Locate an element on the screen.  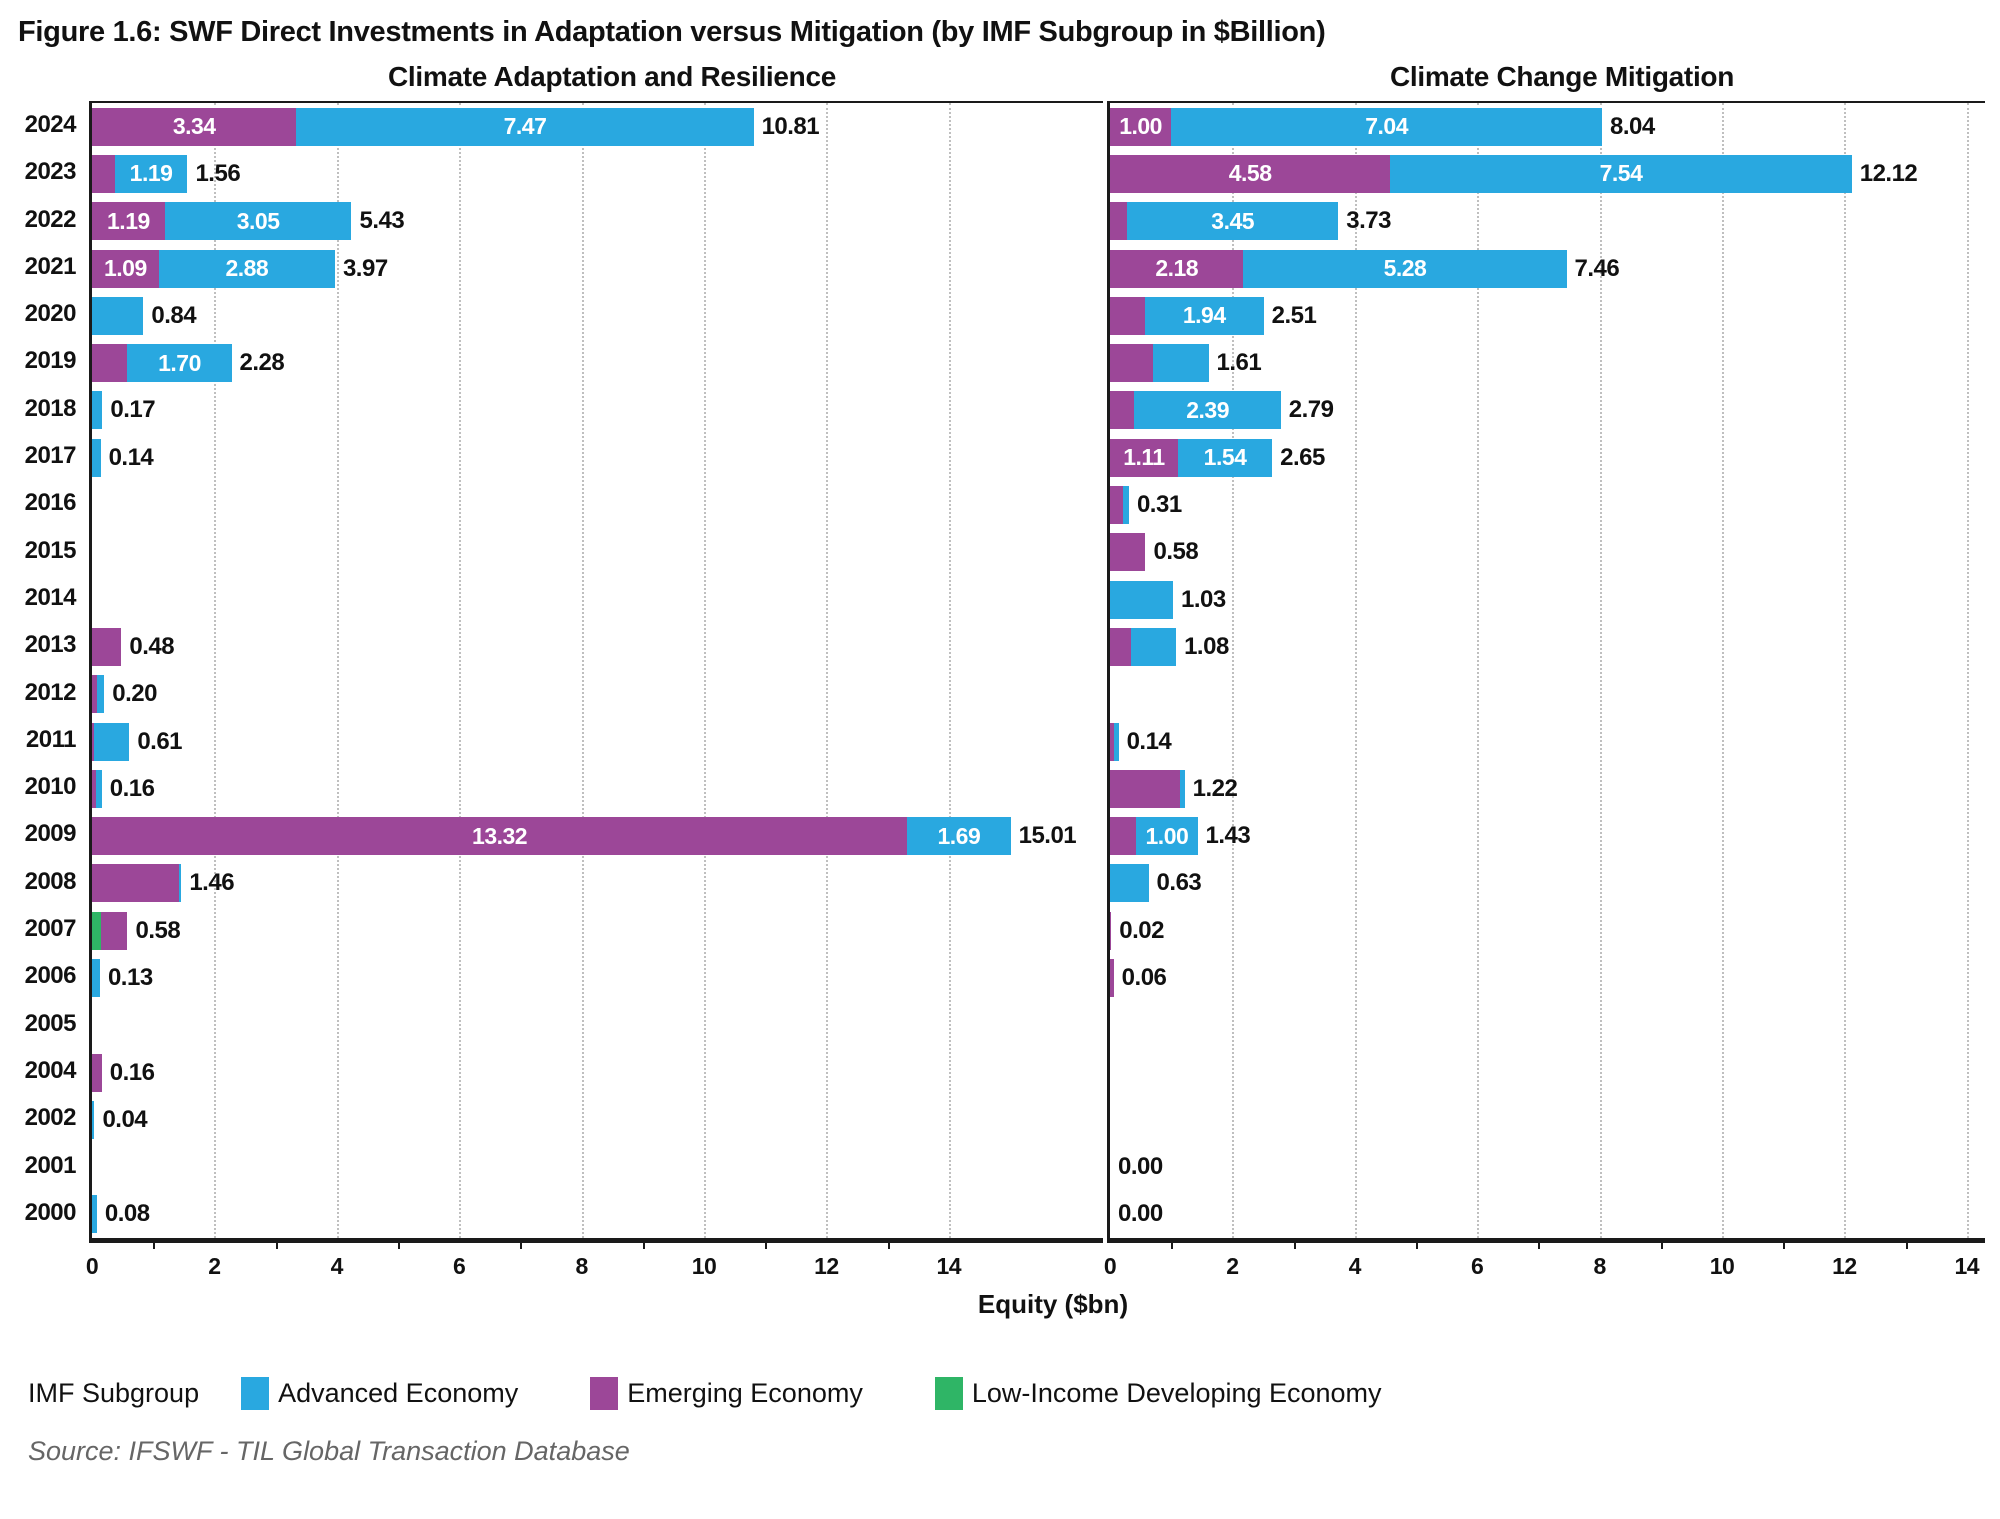
stacked-bar: 0.08 is located at coordinates (121, 1214).